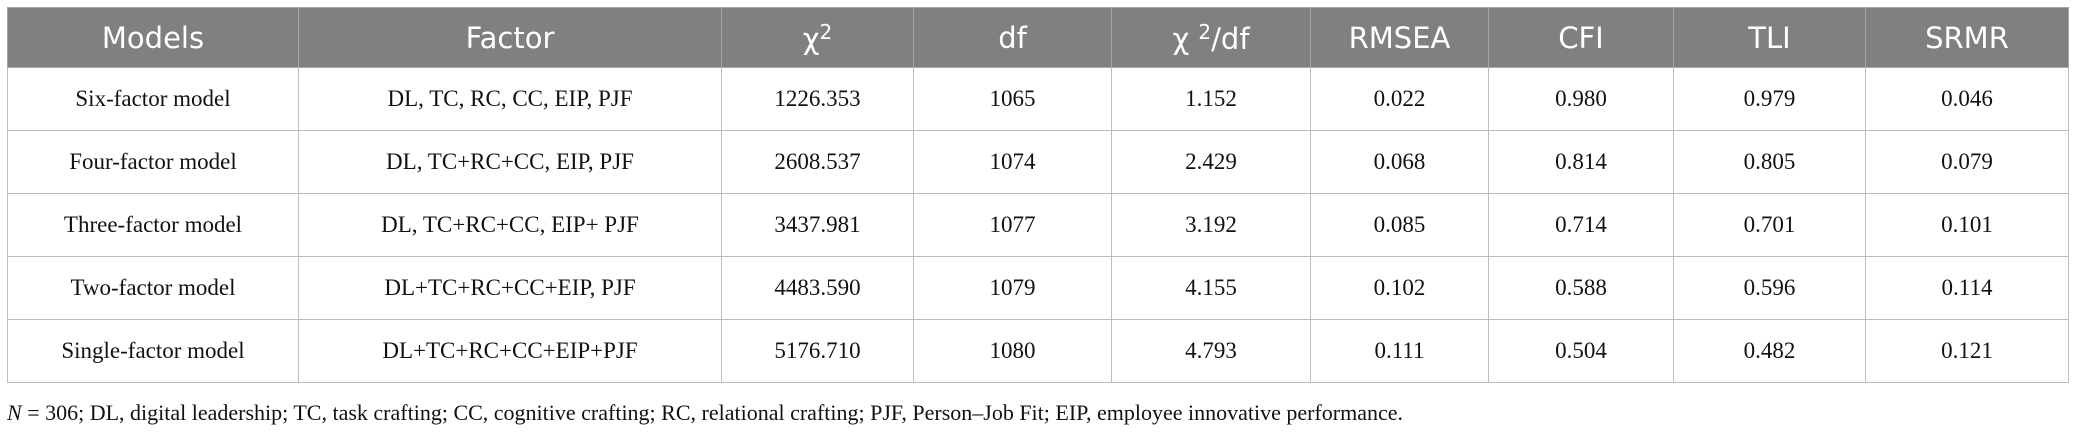  What do you see at coordinates (1967, 351) in the screenshot?
I see `table-cell: 0.121` at bounding box center [1967, 351].